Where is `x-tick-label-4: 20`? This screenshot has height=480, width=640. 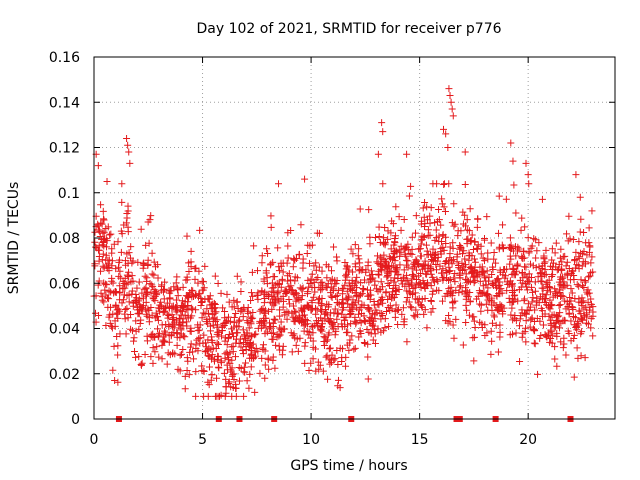
x-tick-label-4: 20 is located at coordinates (528, 440).